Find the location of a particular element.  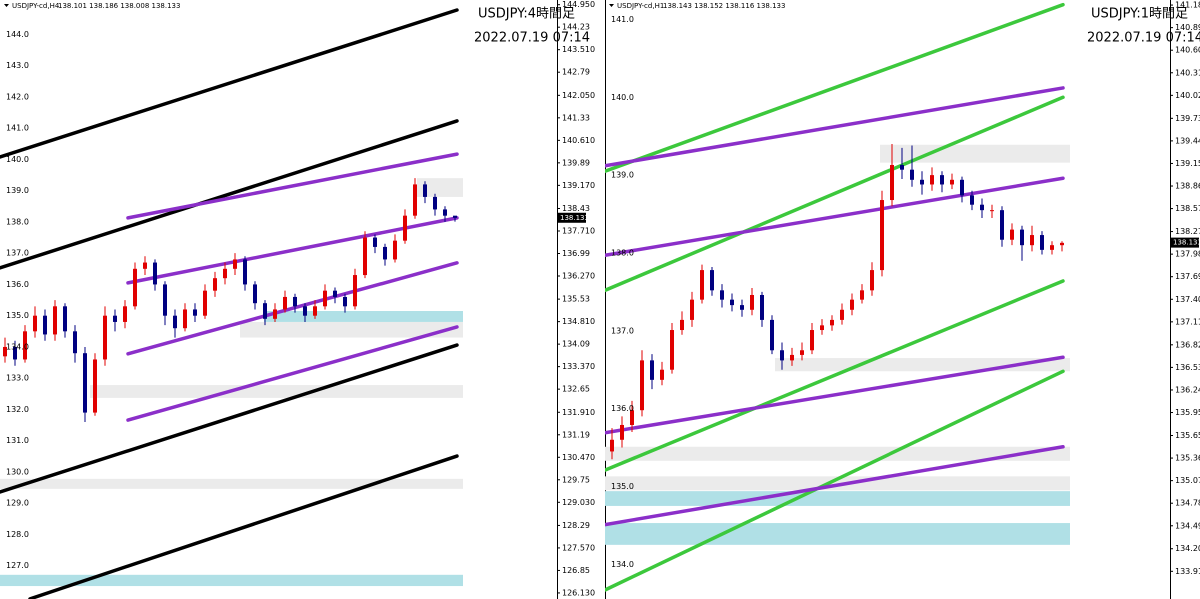

y-tick-label: 133.370 is located at coordinates (578, 366).